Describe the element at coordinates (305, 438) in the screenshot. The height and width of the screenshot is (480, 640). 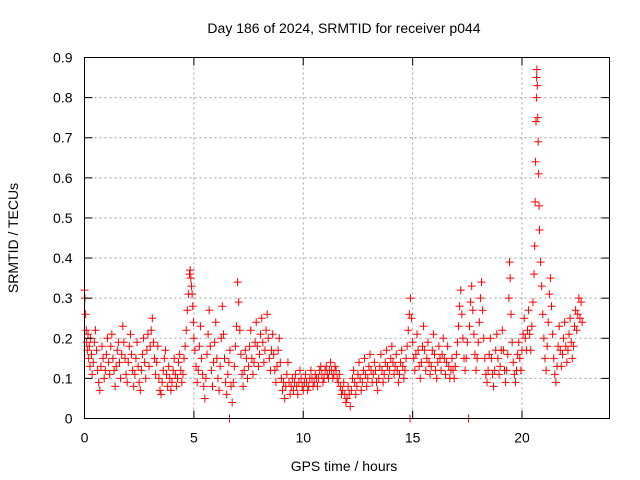
I see `x-axis-tick-labels: 0 5 10 15 20` at that location.